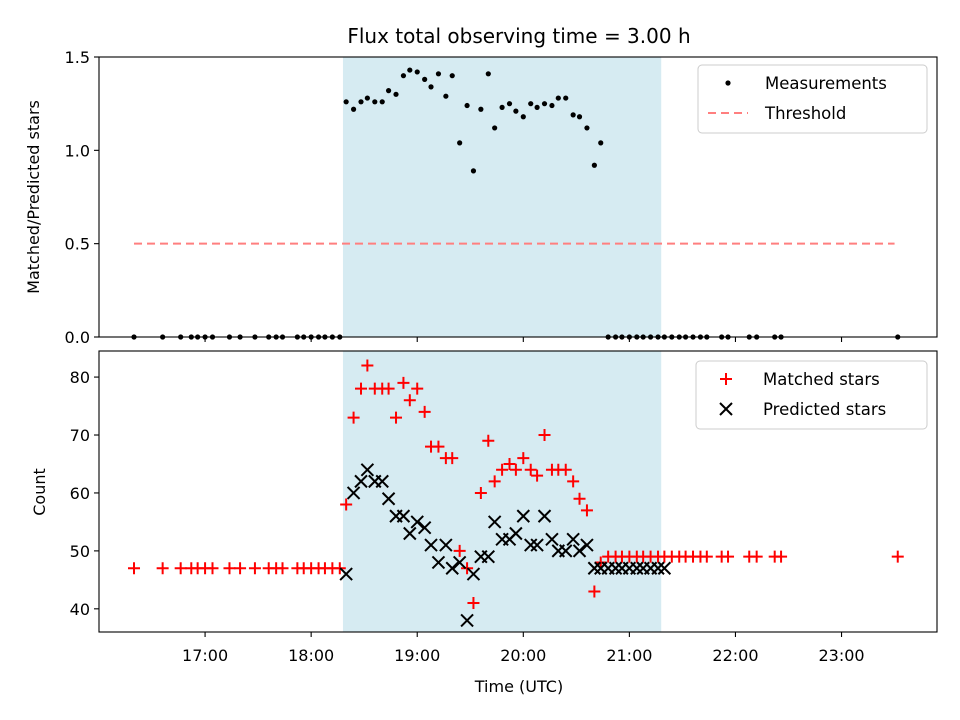 The image size is (960, 720). What do you see at coordinates (735, 655) in the screenshot?
I see `x-tick-label: 22:00` at bounding box center [735, 655].